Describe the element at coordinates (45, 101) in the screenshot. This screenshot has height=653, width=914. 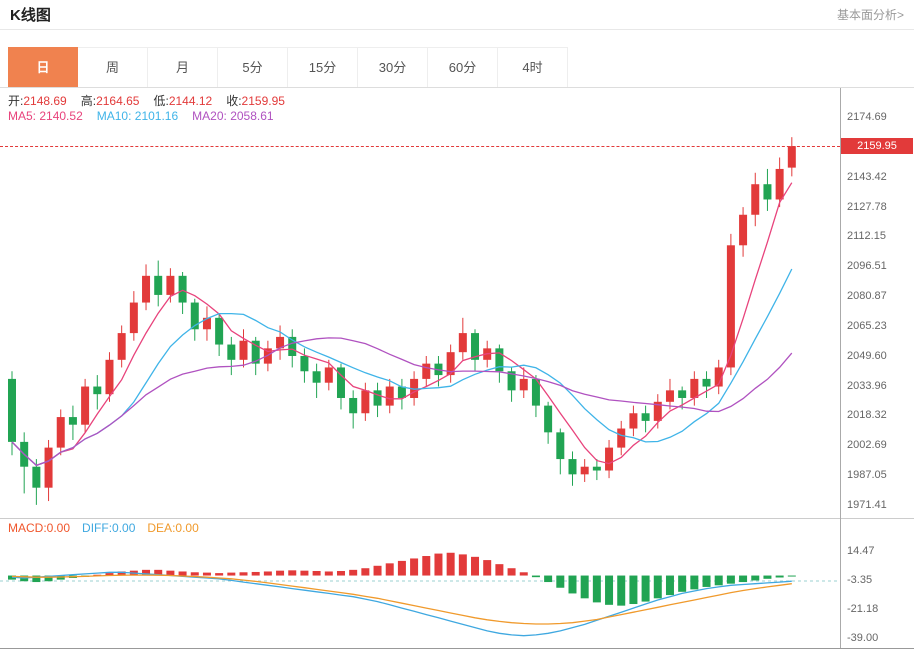
I see `open-value: 2148.69` at that location.